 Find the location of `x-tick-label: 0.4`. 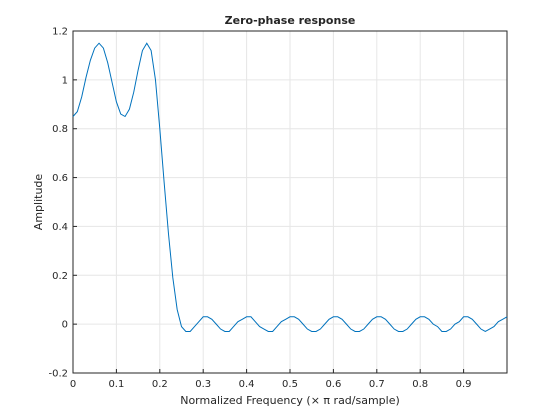

x-tick-label: 0.4 is located at coordinates (247, 384).